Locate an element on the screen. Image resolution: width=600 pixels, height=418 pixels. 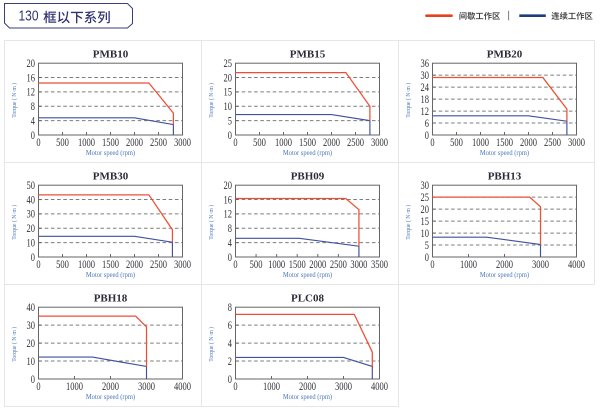
svg-text: PBH13 is located at coordinates (505, 177).